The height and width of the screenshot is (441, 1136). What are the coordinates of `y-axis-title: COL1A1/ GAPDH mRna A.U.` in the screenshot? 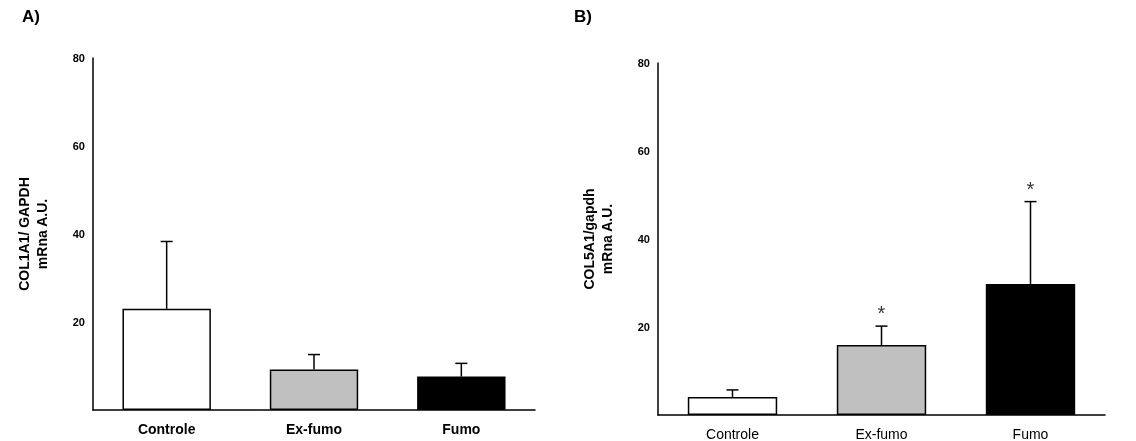 It's located at (33, 234).